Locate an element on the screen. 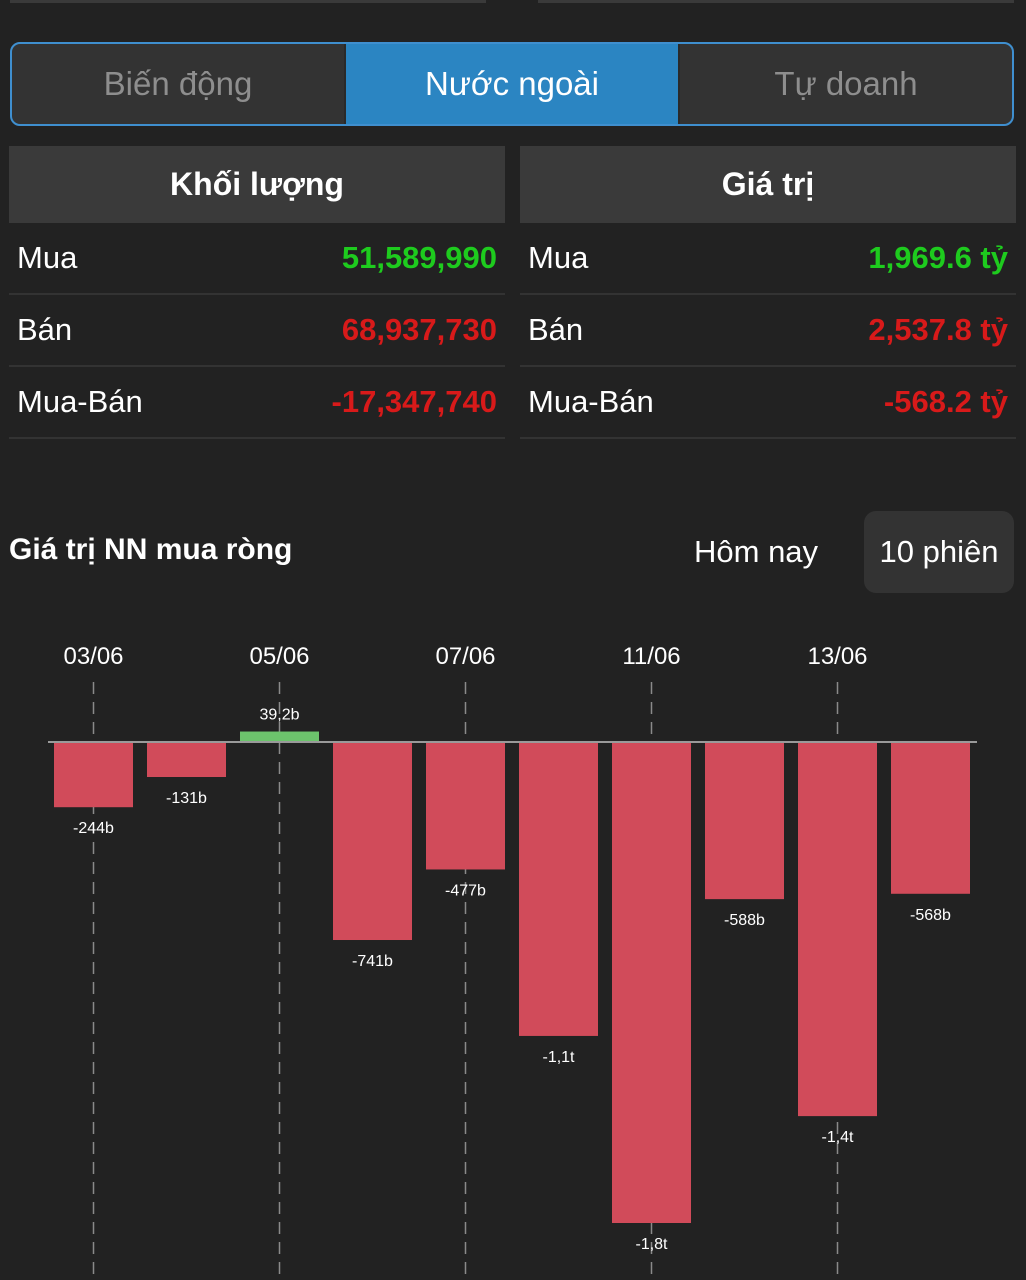 The width and height of the screenshot is (1026, 1280). period-today-button: Hôm nay is located at coordinates (756, 551).